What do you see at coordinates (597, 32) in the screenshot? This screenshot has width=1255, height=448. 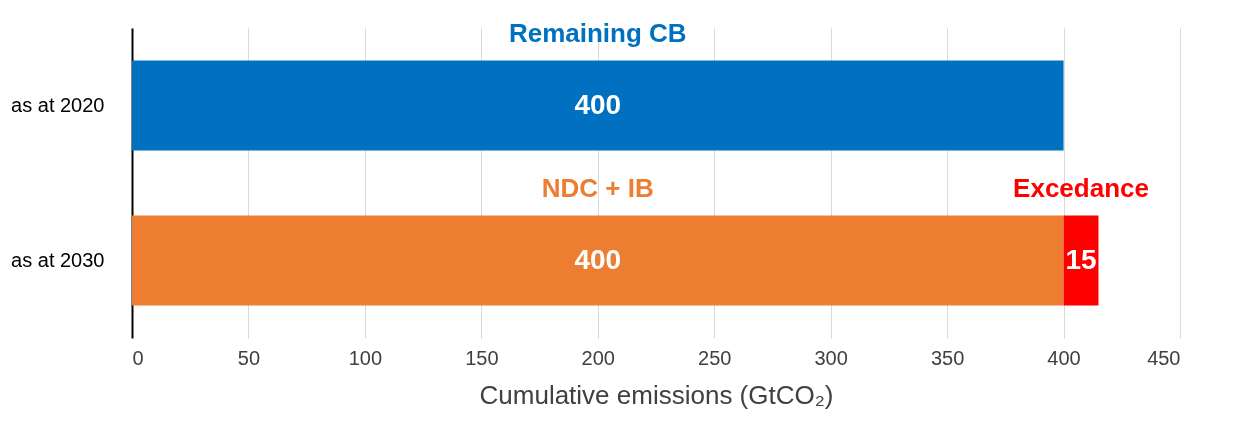 I see `series-label: Remaining CB` at bounding box center [597, 32].